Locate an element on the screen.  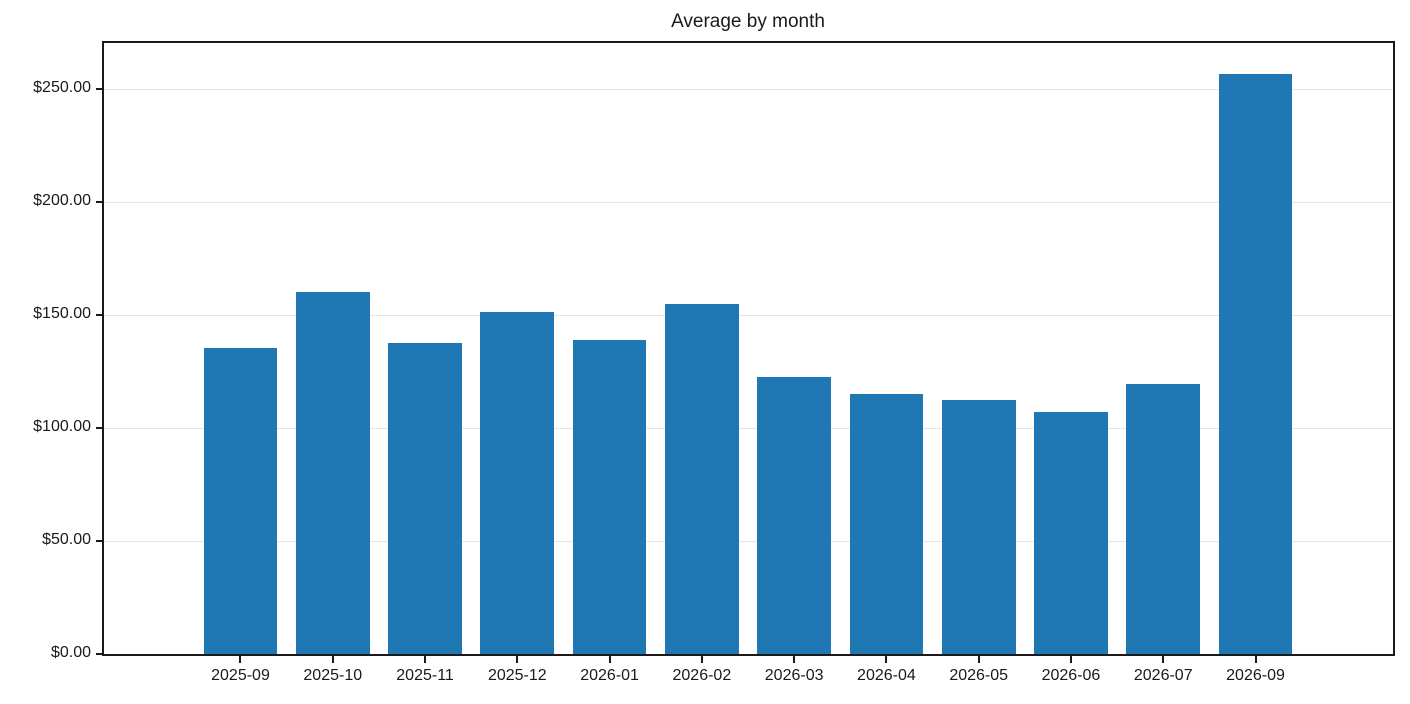
y-tick-label: $50.00 is located at coordinates (66, 540).